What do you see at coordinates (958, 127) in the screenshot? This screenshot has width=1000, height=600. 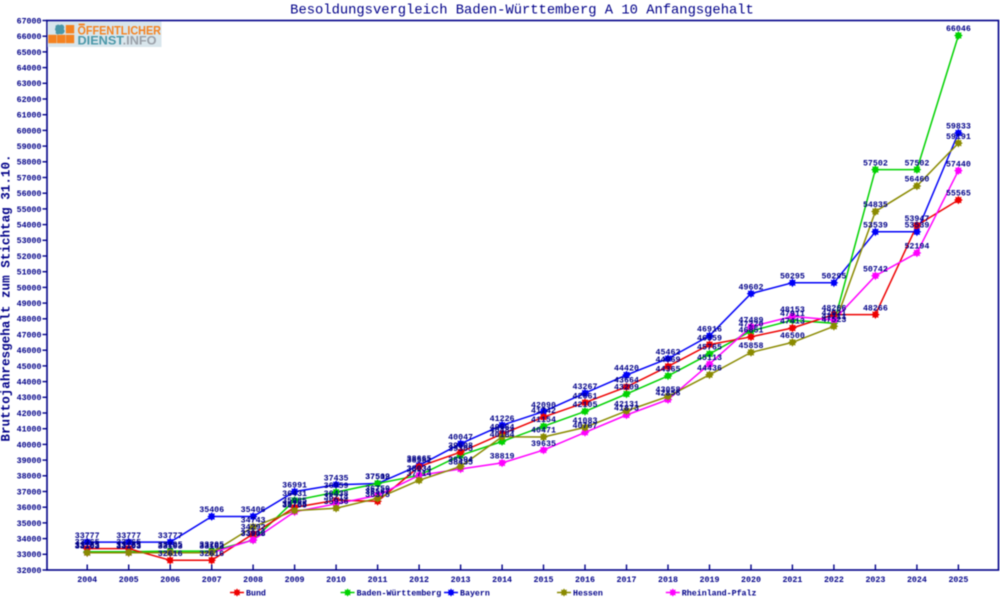 I see `svg-text: 59833` at bounding box center [958, 127].